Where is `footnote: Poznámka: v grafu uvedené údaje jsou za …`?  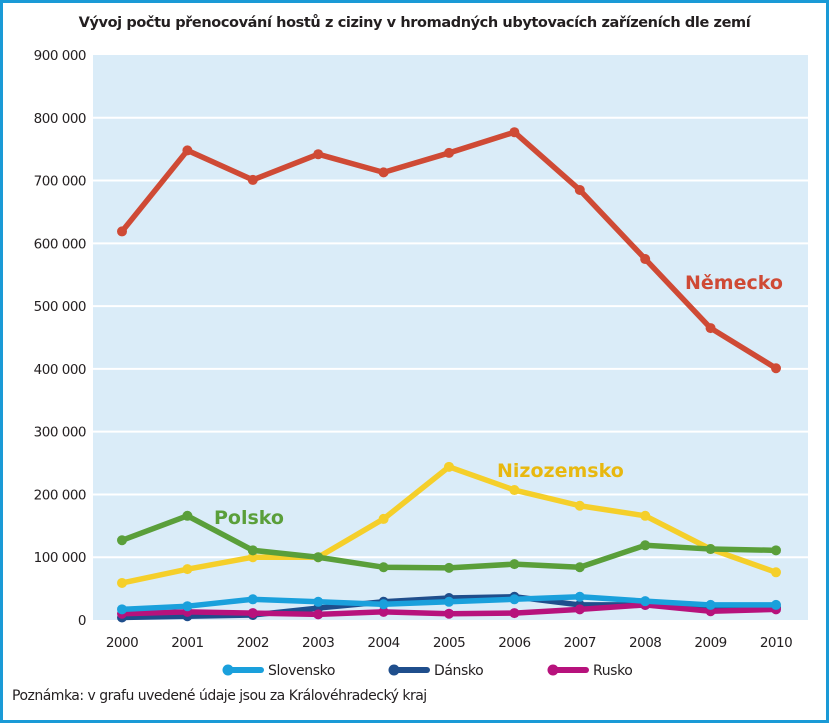 footnote: Poznámka: v grafu uvedené údaje jsou za … is located at coordinates (219, 696).